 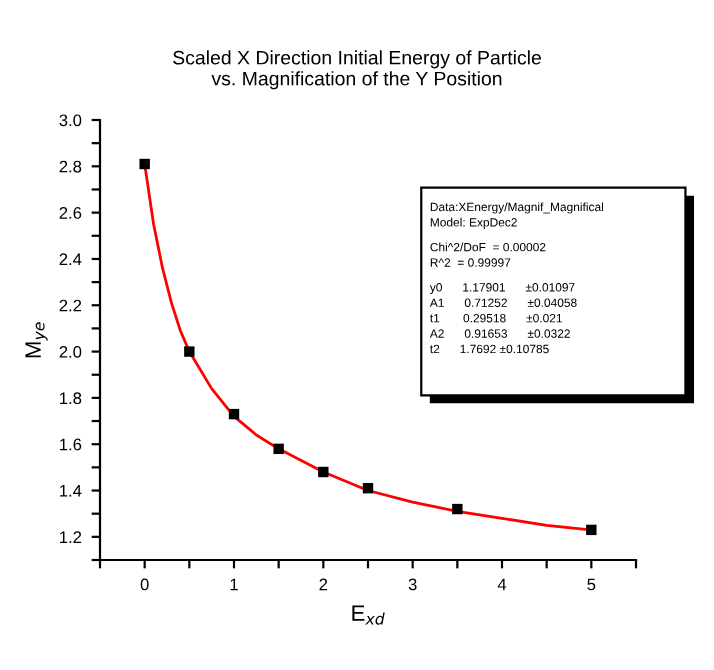 I want to click on y-tick-label: 2.8, so click(x=70, y=166).